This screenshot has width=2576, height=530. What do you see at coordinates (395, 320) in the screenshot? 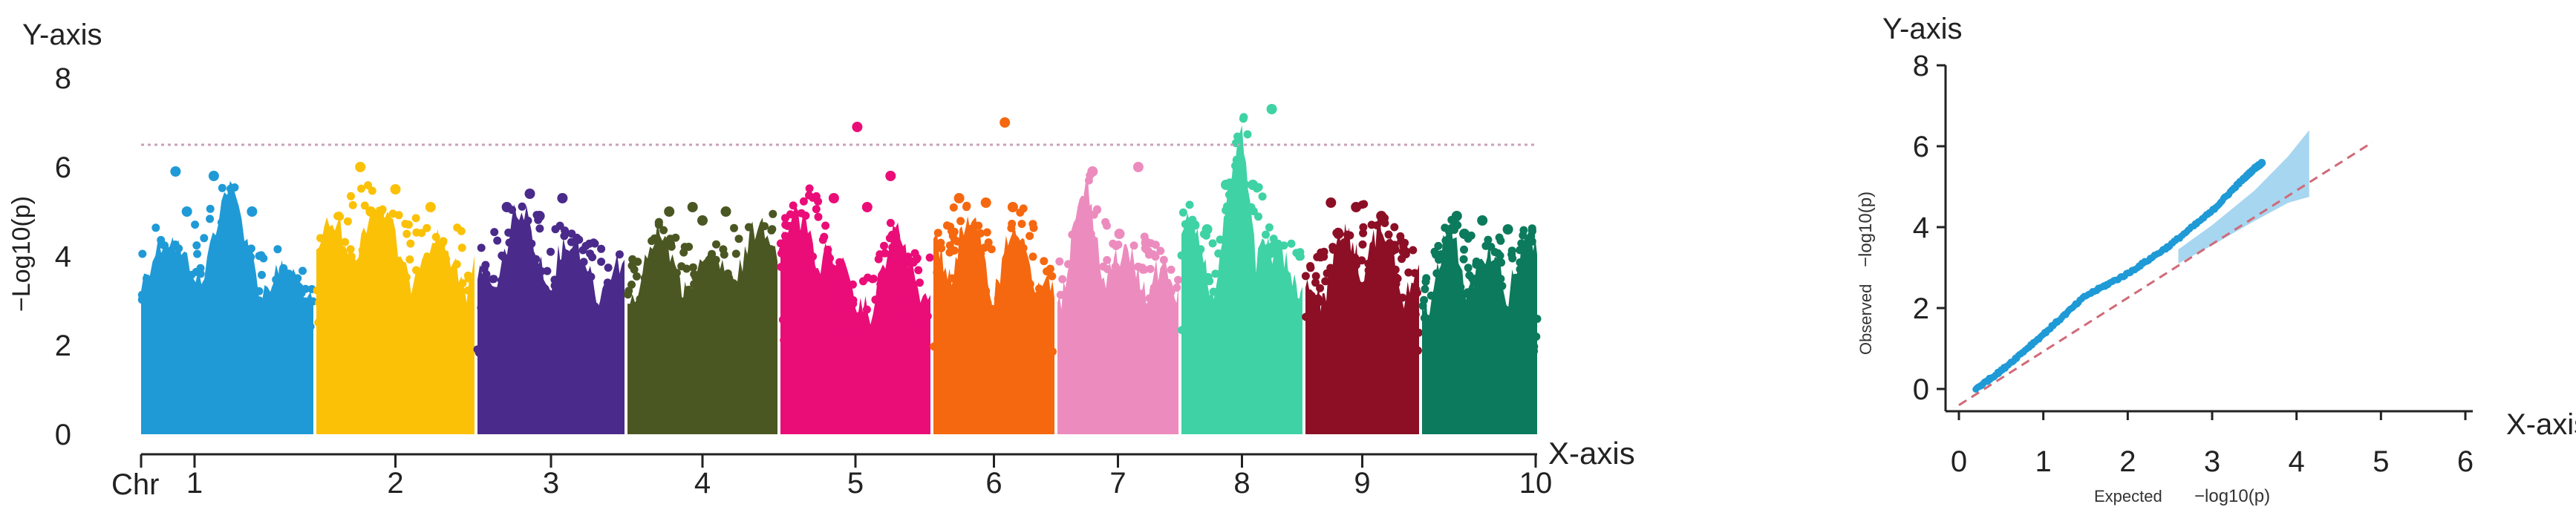
I see `chromosome-2-density` at bounding box center [395, 320].